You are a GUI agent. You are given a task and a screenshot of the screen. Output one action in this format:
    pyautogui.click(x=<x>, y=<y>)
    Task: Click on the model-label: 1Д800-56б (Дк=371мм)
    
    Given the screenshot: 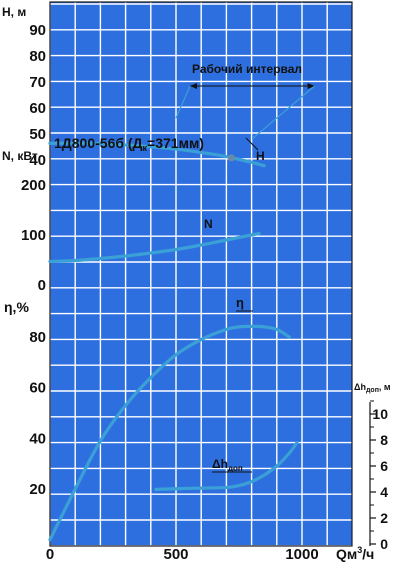 What is the action you would take?
    pyautogui.click(x=129, y=144)
    